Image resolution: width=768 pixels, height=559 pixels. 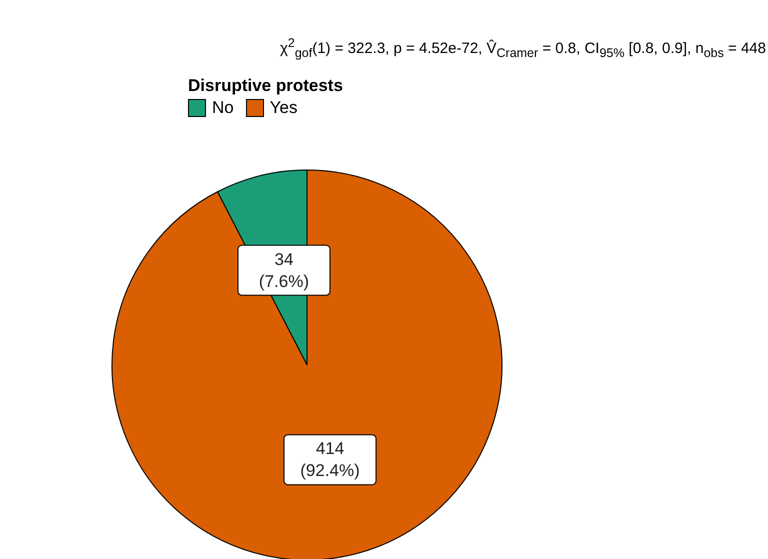 I want to click on data-label: 34 (7.6%), so click(x=284, y=270).